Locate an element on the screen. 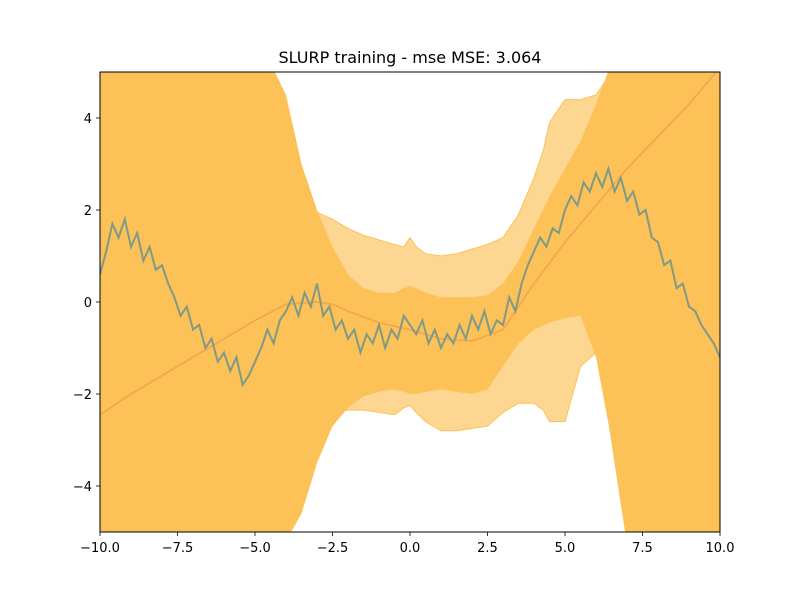  x-tick-label: 10.0 is located at coordinates (720, 548).